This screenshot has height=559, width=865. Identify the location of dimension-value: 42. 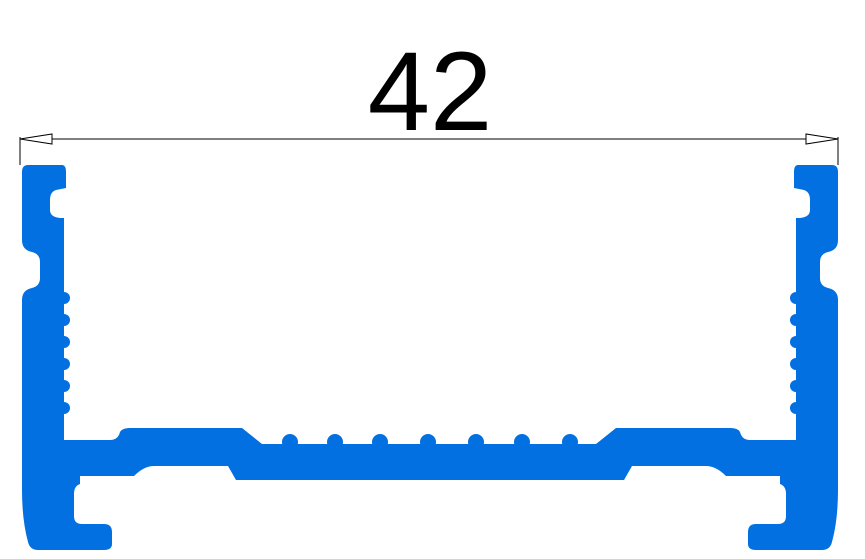
(430, 91).